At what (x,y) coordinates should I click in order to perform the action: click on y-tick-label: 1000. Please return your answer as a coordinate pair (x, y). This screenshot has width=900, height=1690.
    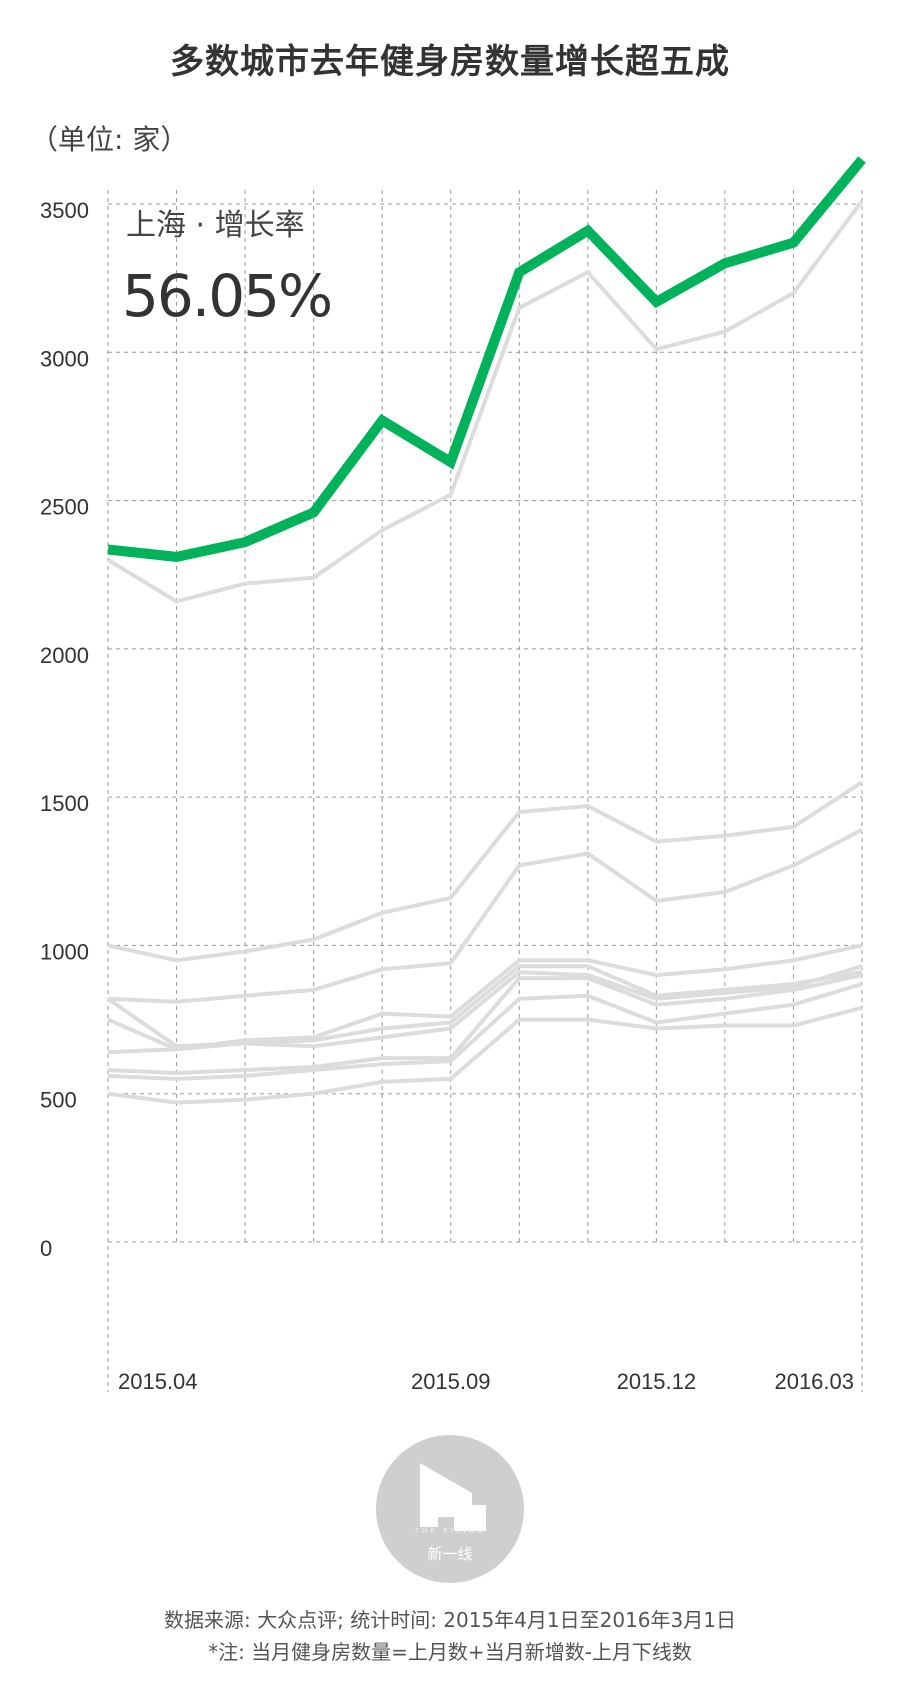
    Looking at the image, I should click on (64, 951).